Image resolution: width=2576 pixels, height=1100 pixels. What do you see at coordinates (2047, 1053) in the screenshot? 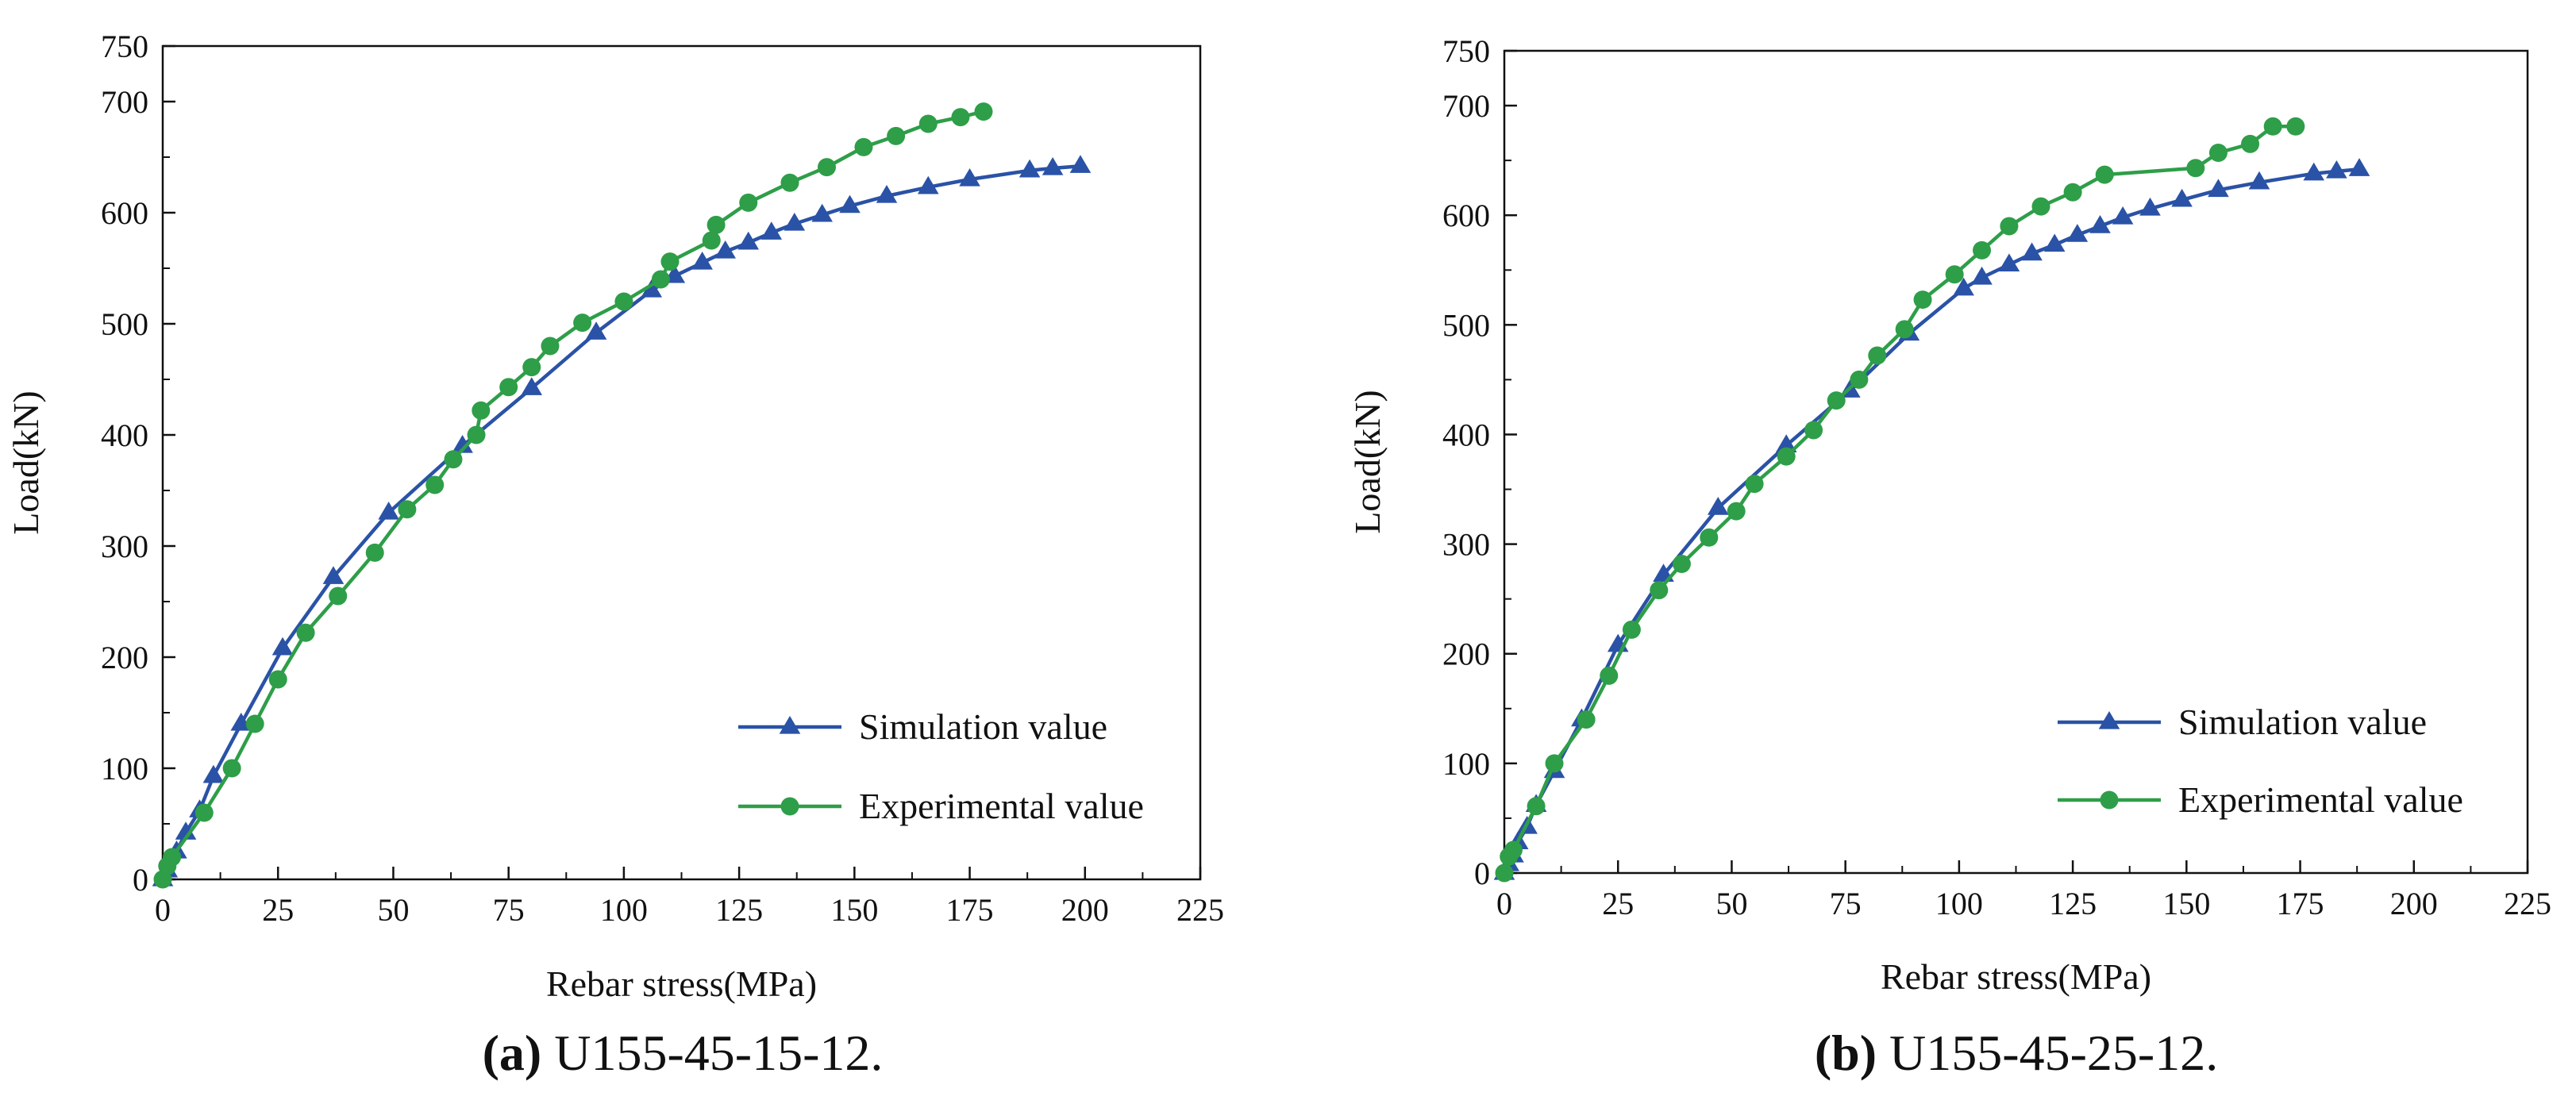
I see `caption-text: U155-45-25-12.` at bounding box center [2047, 1053].